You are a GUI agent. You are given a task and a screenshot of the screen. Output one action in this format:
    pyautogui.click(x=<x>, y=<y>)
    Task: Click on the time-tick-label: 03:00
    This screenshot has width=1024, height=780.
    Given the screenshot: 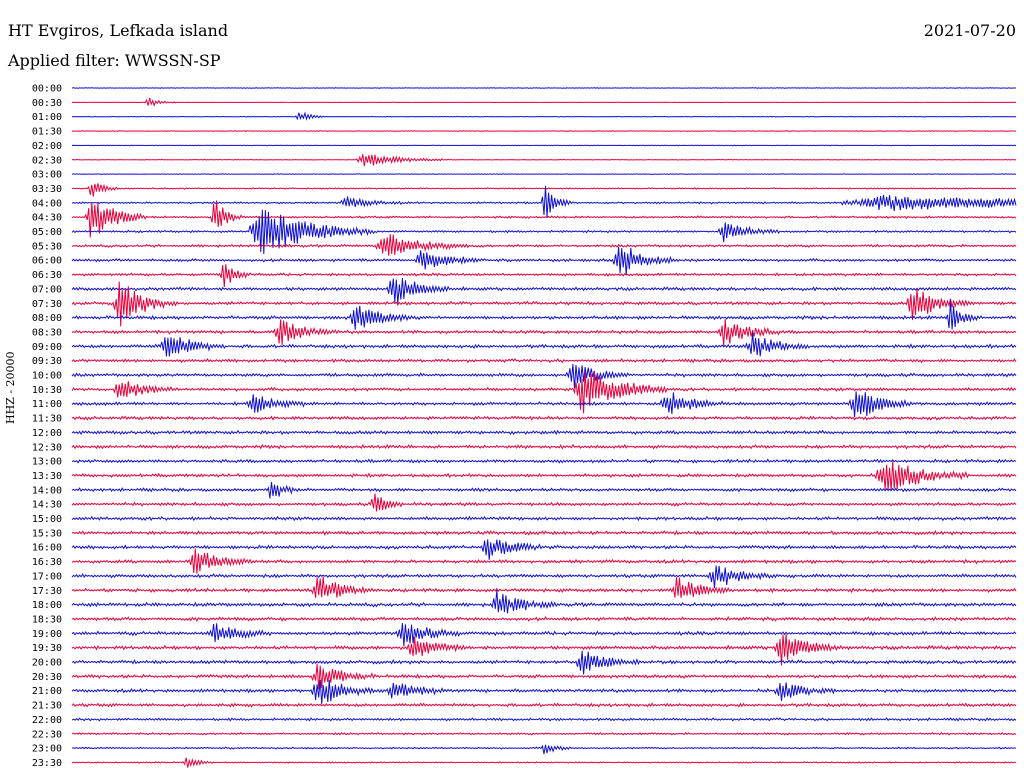 What is the action you would take?
    pyautogui.click(x=47, y=175)
    